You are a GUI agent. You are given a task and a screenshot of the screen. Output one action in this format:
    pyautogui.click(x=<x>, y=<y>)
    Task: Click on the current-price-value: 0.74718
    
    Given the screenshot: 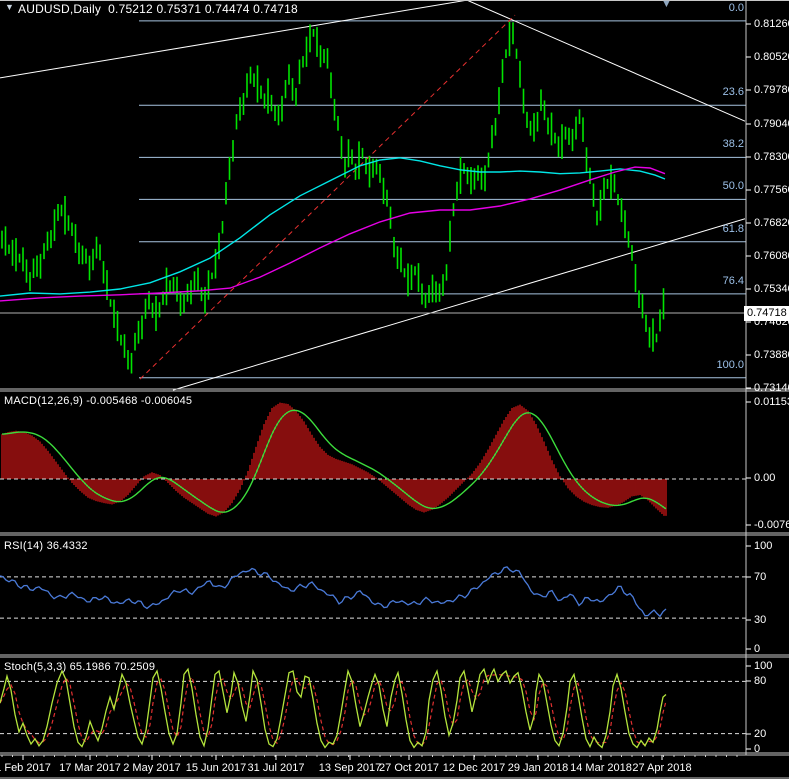 What is the action you would take?
    pyautogui.click(x=767, y=312)
    